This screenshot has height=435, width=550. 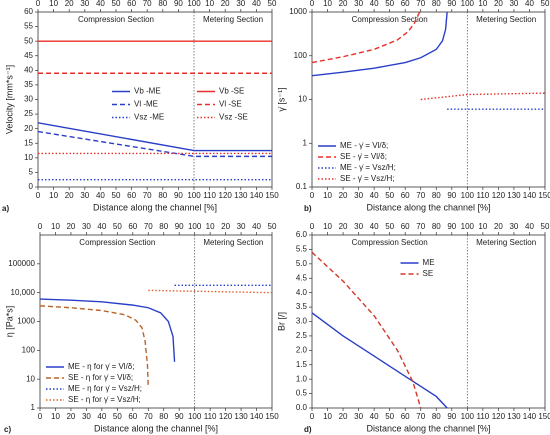 I want to click on y-tick-label: 5.5, so click(x=302, y=249).